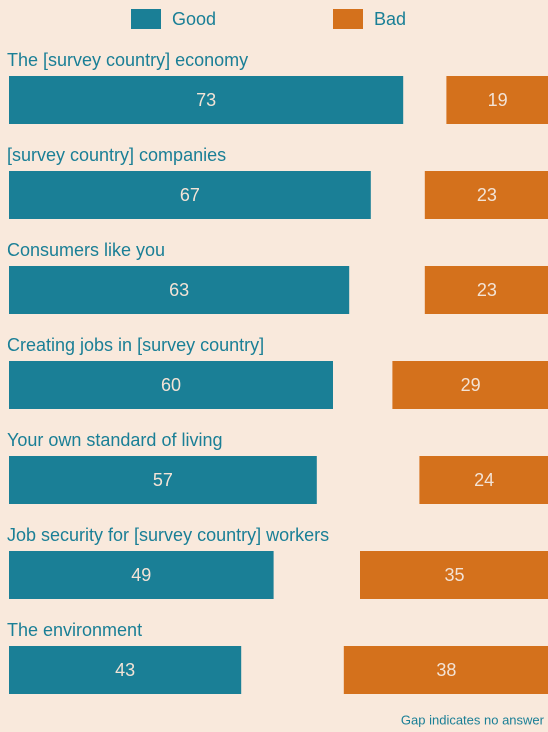 Image resolution: width=548 pixels, height=732 pixels. I want to click on legend-label: Bad, so click(390, 19).